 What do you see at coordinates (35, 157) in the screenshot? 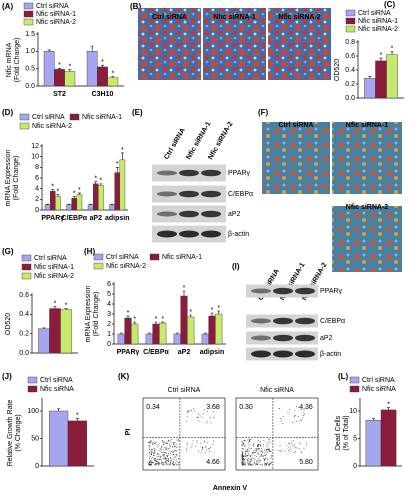
I see `y-tick-label: 10` at bounding box center [35, 157].